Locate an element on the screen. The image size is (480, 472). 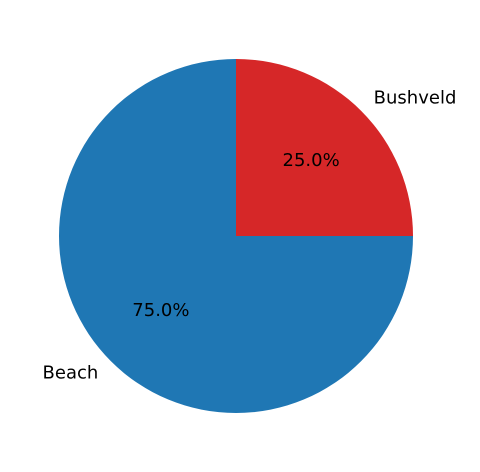
slice-label-bushveld: Bushveld is located at coordinates (415, 97).